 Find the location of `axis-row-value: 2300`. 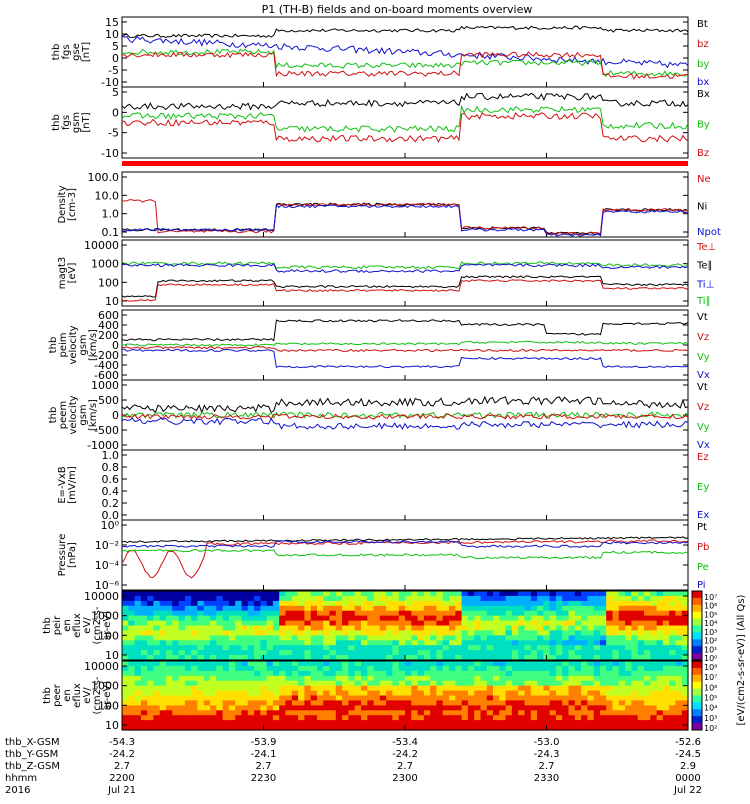

axis-row-value: 2300 is located at coordinates (404, 778).